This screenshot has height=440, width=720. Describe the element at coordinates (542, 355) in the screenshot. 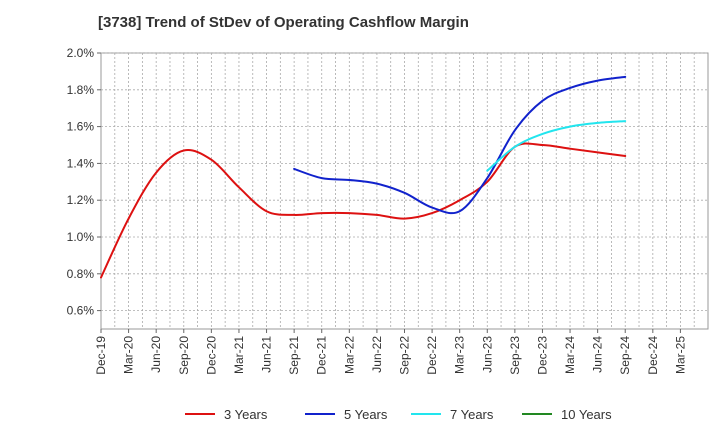

I see `x-tick-label: Dec-23` at that location.